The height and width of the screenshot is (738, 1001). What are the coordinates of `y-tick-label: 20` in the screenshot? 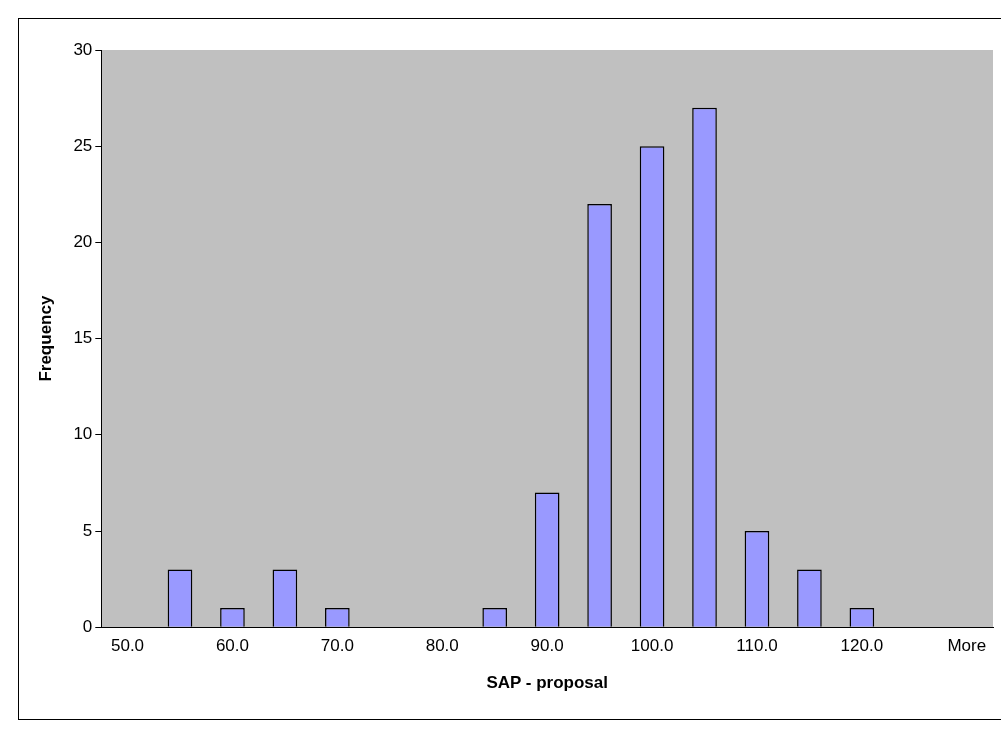 It's located at (83, 242).